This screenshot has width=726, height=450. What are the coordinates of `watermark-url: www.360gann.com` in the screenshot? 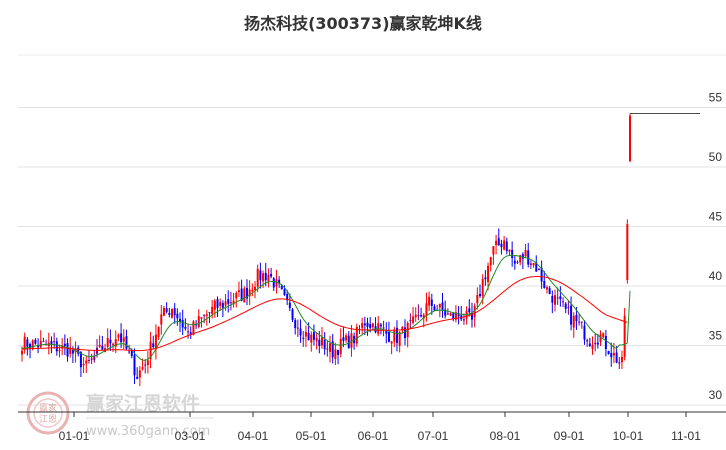 It's located at (148, 431).